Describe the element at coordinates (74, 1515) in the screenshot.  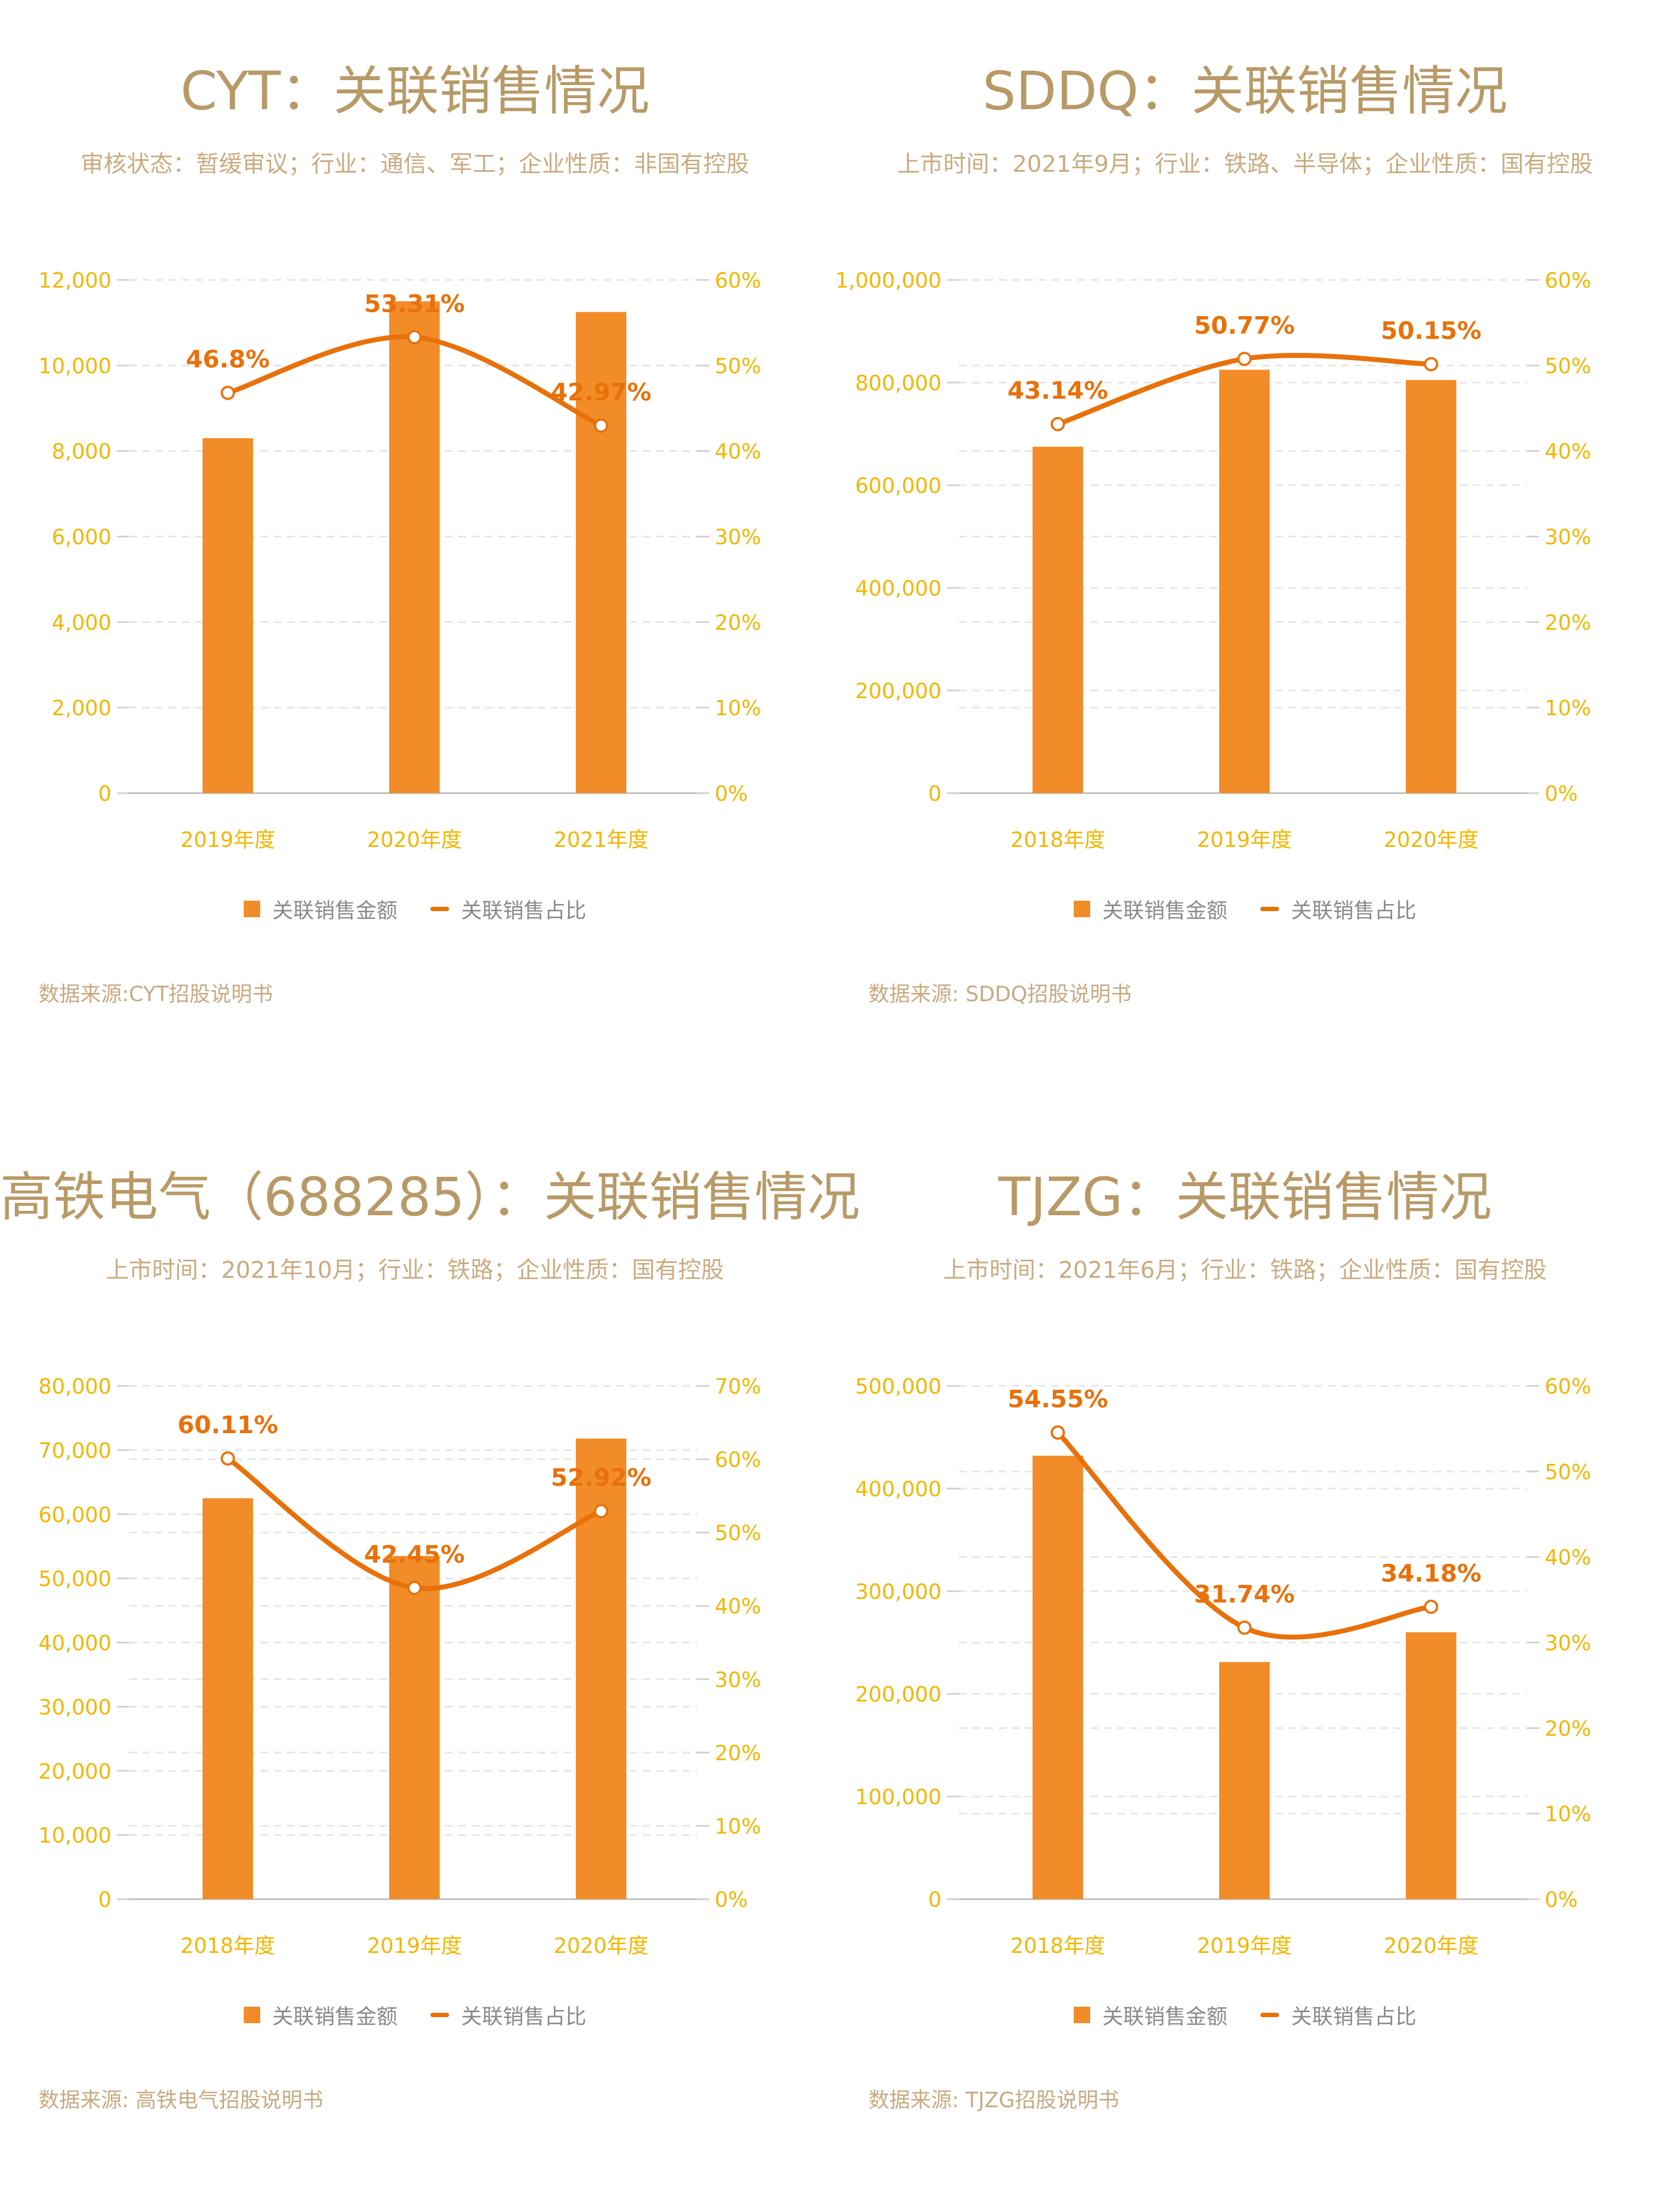
I see `y-left-tick-label: 60,000` at that location.